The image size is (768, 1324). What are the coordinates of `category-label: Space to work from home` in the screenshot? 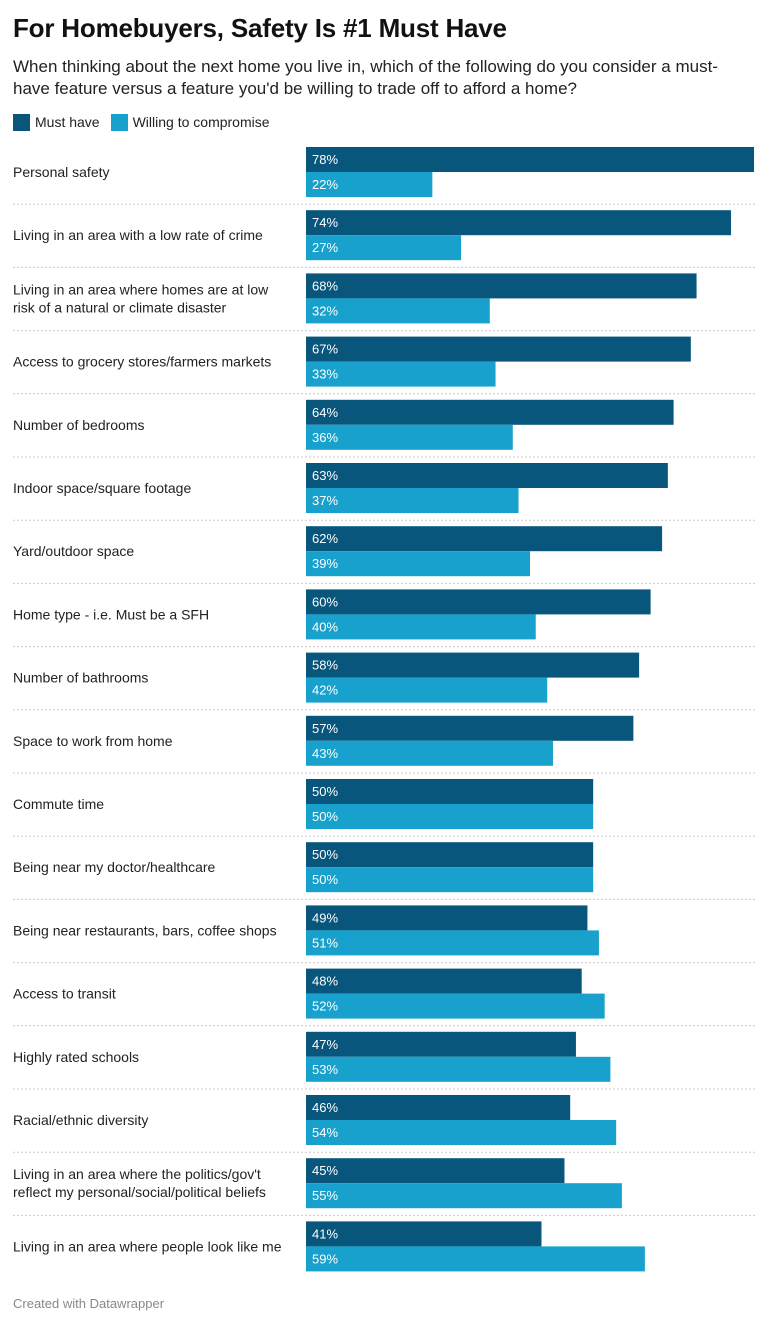 It's located at (93, 741).